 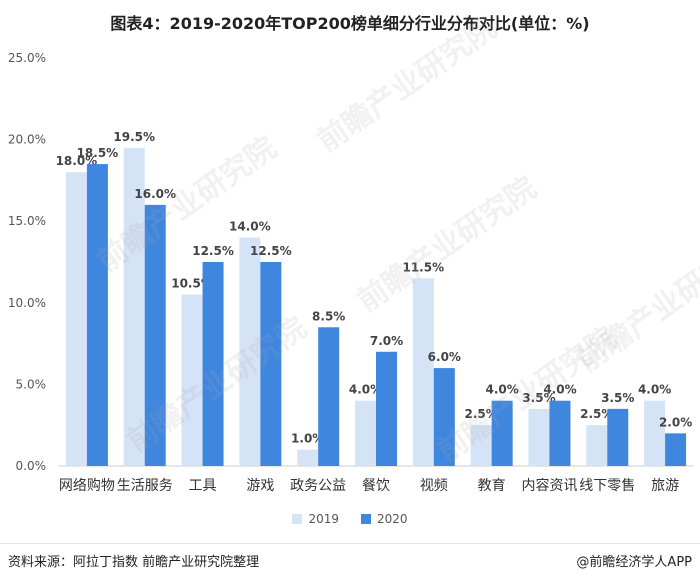 What do you see at coordinates (386, 341) in the screenshot?
I see `data-label-2020-6: 7.0%` at bounding box center [386, 341].